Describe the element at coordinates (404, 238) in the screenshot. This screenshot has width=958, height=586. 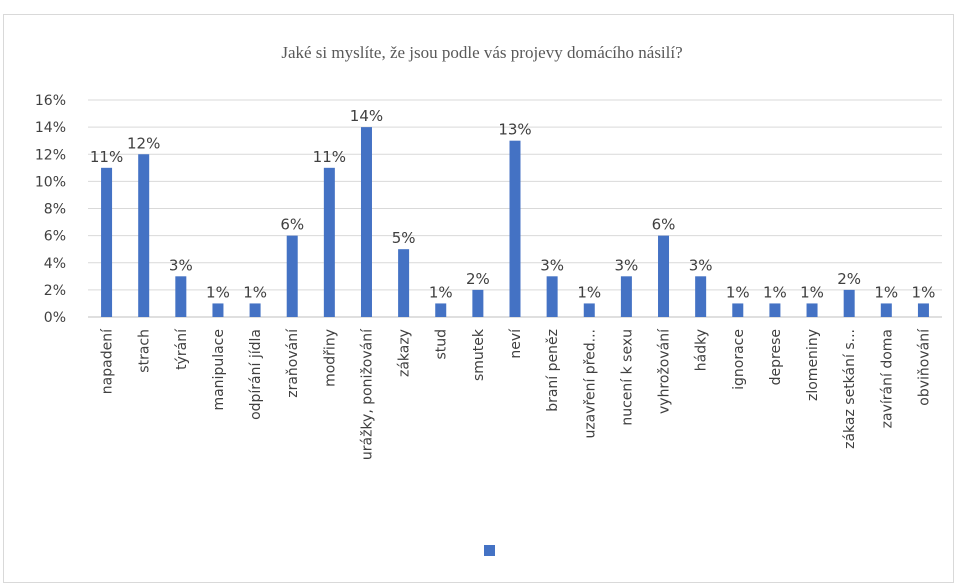
I see `data-label: 5%` at that location.